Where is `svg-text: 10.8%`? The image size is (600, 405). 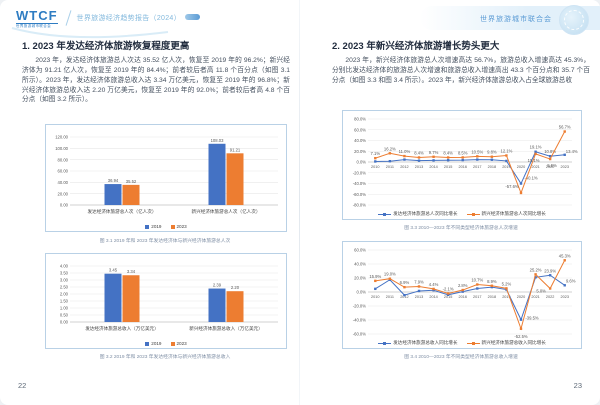
svg-text: 10.8% is located at coordinates (550, 151).